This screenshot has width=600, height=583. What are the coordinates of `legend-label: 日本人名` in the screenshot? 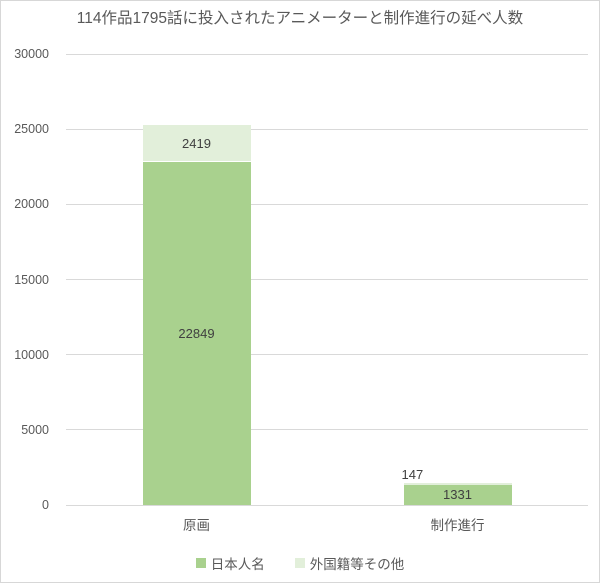 It's located at (237, 564).